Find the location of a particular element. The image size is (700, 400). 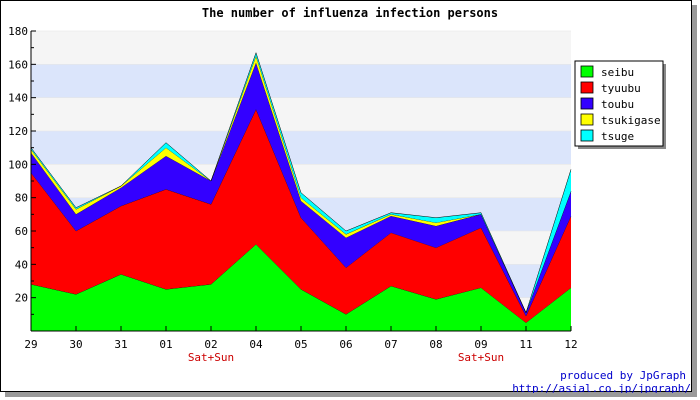

legend: seibu tyuubu toubu tsukigase tsuge is located at coordinates (620, 104).